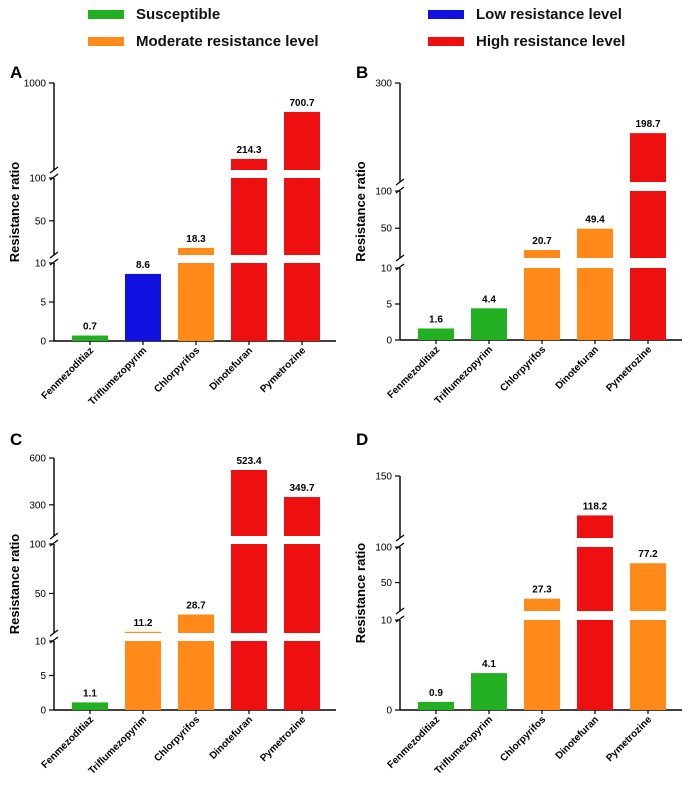 This screenshot has height=787, width=692. Describe the element at coordinates (35, 84) in the screenshot. I see `y-tick-label: 1000` at that location.